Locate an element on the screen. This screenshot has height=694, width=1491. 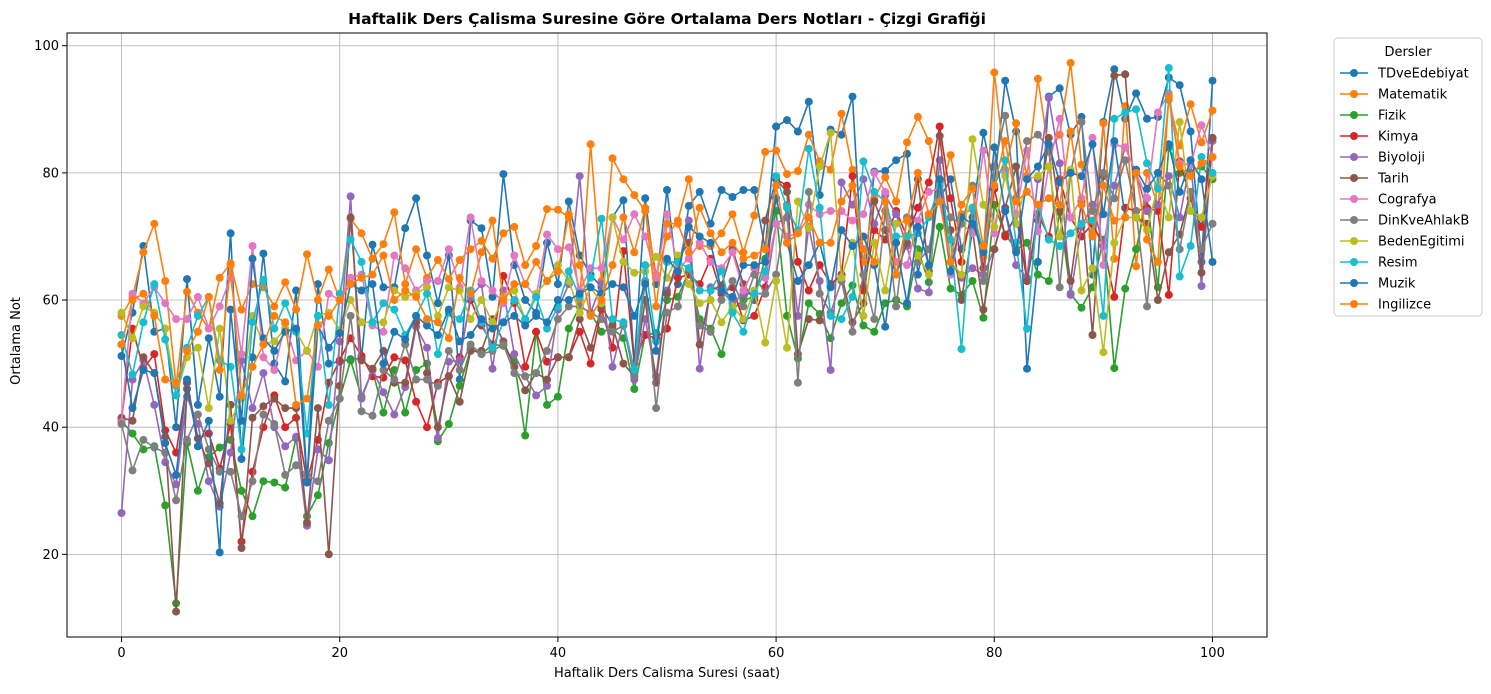
legend-item-tarih: Tarih is located at coordinates (1374, 179).